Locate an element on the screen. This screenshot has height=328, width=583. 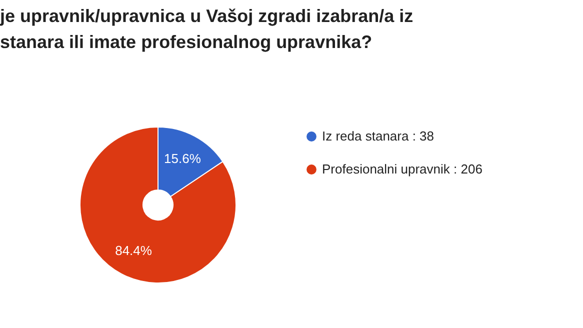
chart-title: je upravnik/upravnica u Vašoj zgradi izabran/a iz stanara ili imate profesionalnog upravnika? is located at coordinates (207, 29).